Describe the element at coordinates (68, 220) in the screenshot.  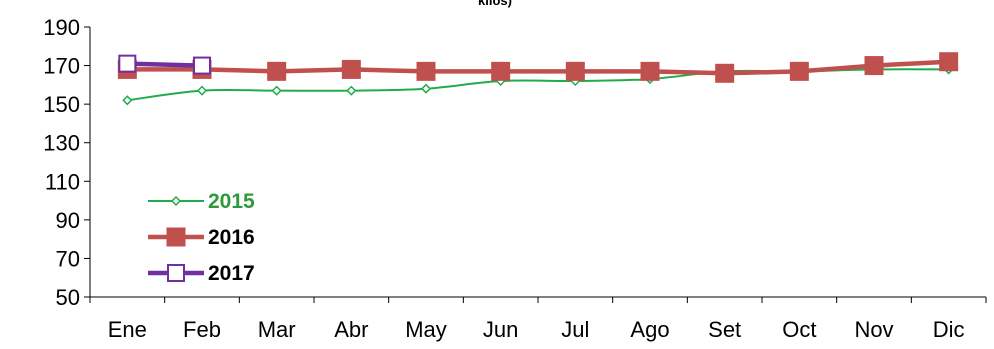
I see `y-tick-label: 90` at that location.